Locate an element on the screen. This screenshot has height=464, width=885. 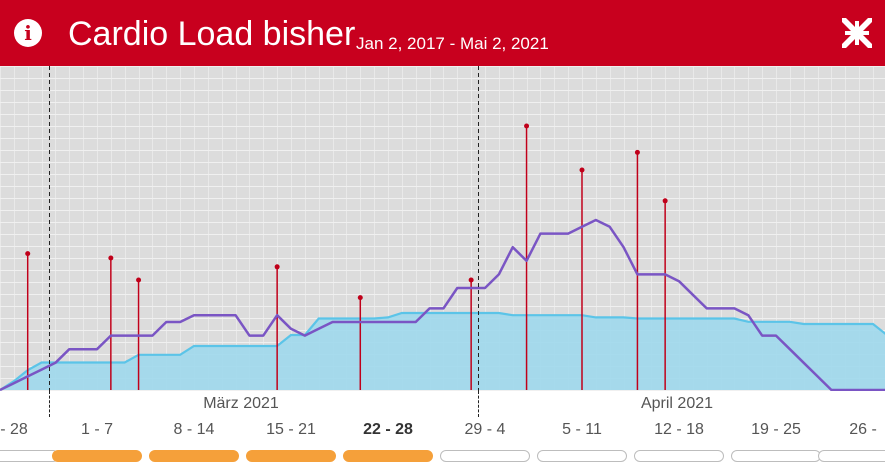
info-icon: i is located at coordinates (28, 33).